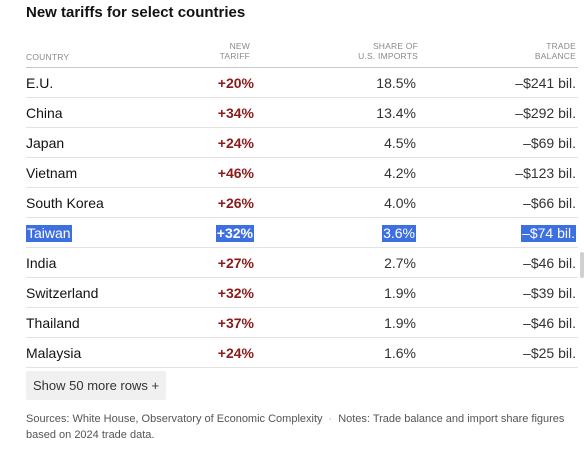  I want to click on cell-trade-balance: –$123 bil., so click(545, 173).